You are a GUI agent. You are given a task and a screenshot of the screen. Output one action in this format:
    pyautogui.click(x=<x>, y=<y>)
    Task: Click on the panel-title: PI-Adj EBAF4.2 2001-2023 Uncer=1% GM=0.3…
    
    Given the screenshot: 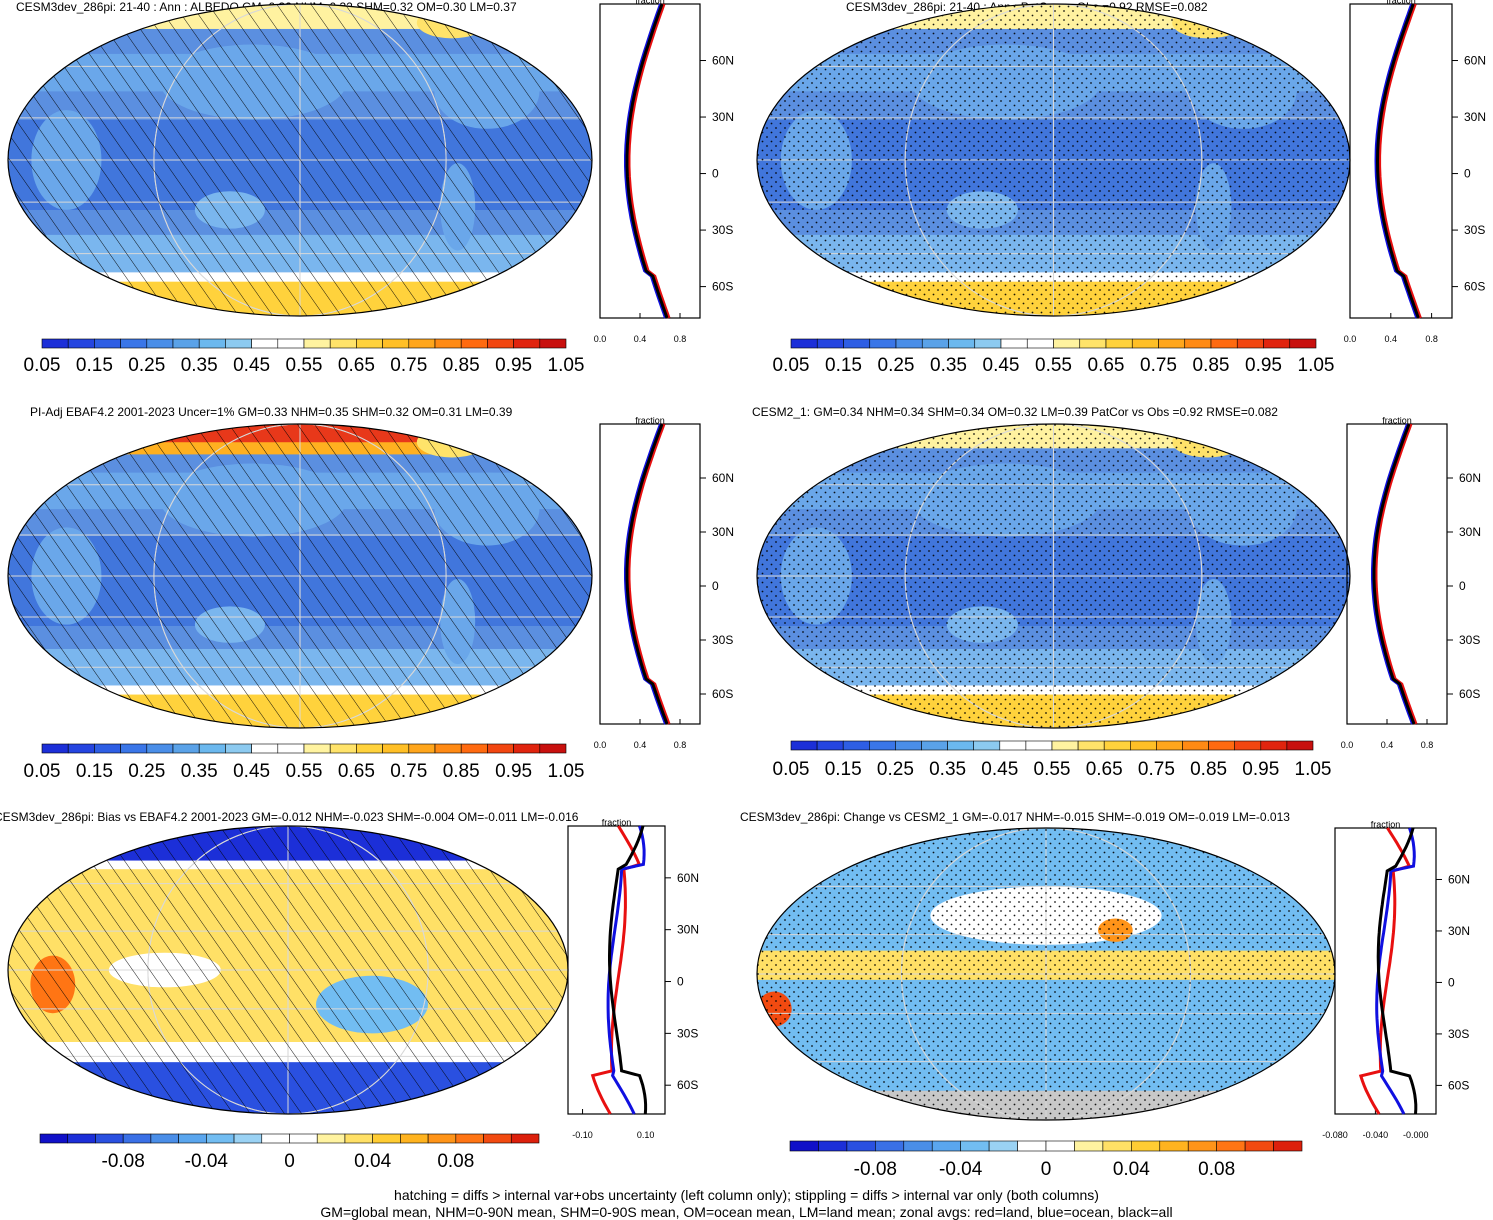 What is the action you would take?
    pyautogui.click(x=271, y=412)
    